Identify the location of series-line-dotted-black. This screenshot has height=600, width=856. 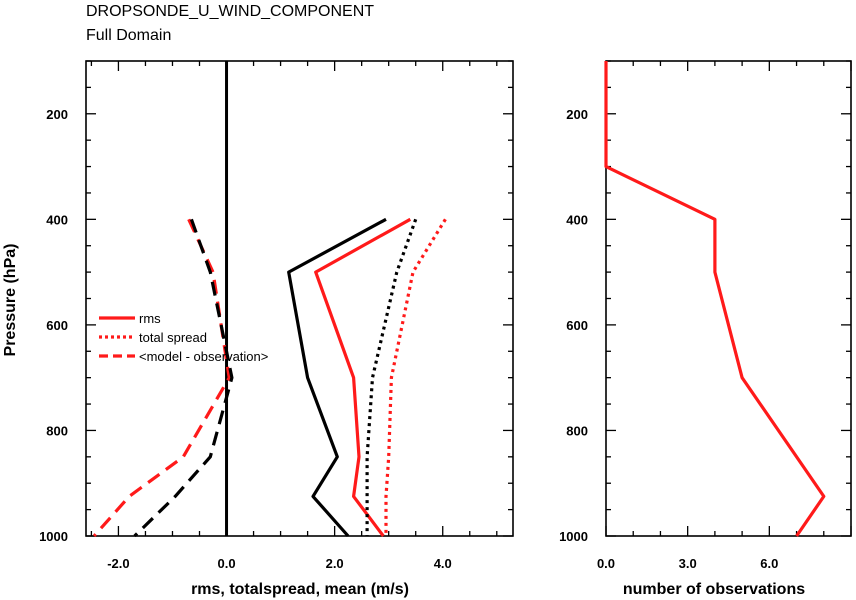
(391, 377).